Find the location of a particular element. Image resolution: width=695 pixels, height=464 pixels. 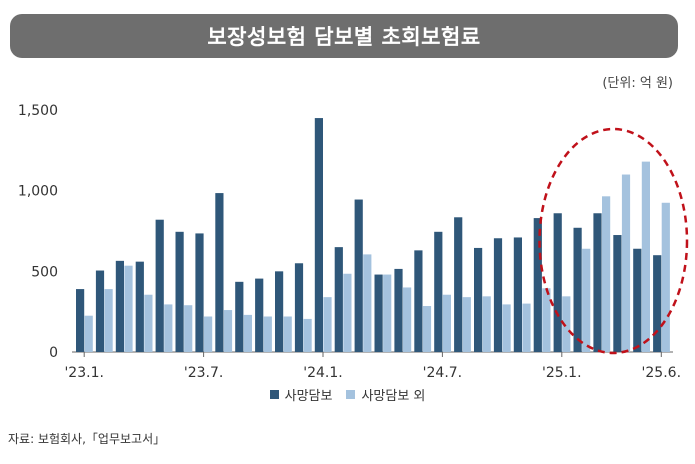

highlight-ellipse is located at coordinates (613, 241).